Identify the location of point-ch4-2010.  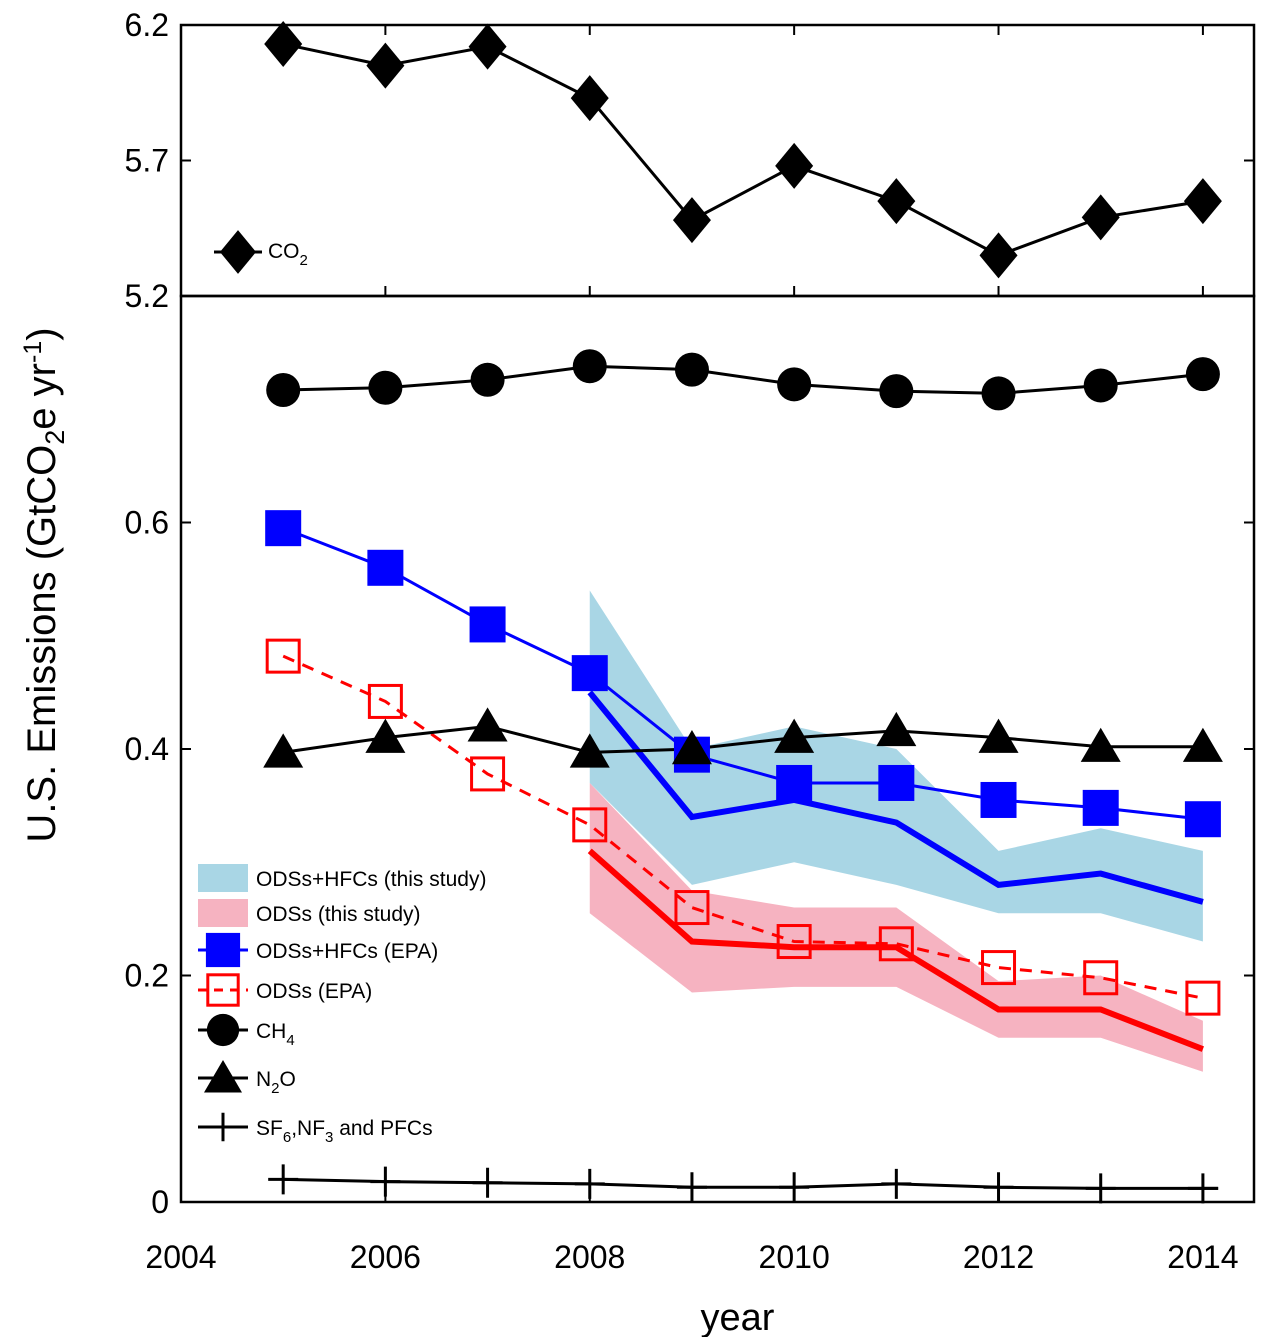
(794, 384).